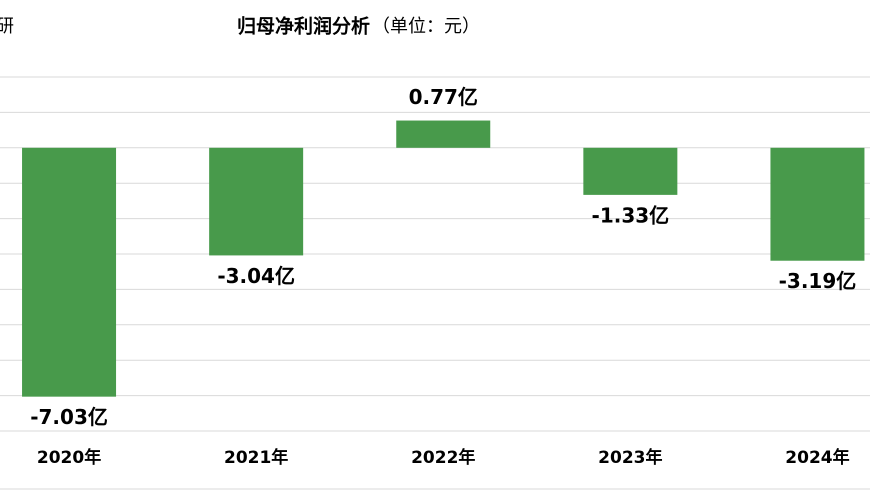 The width and height of the screenshot is (870, 492). Describe the element at coordinates (69, 457) in the screenshot. I see `x-tick-label: 2020年` at that location.